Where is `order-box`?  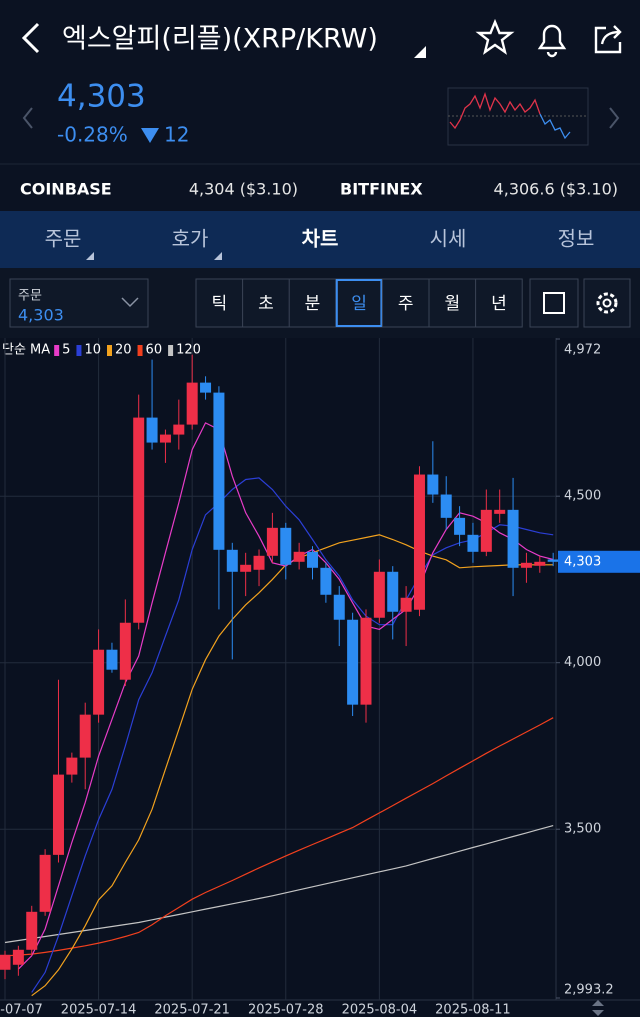 order-box is located at coordinates (79, 303).